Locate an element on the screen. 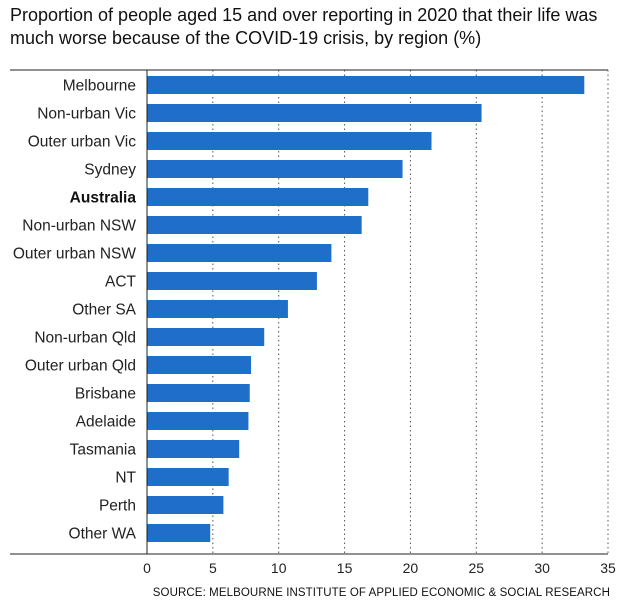  bar-non-urban-qld is located at coordinates (206, 337).